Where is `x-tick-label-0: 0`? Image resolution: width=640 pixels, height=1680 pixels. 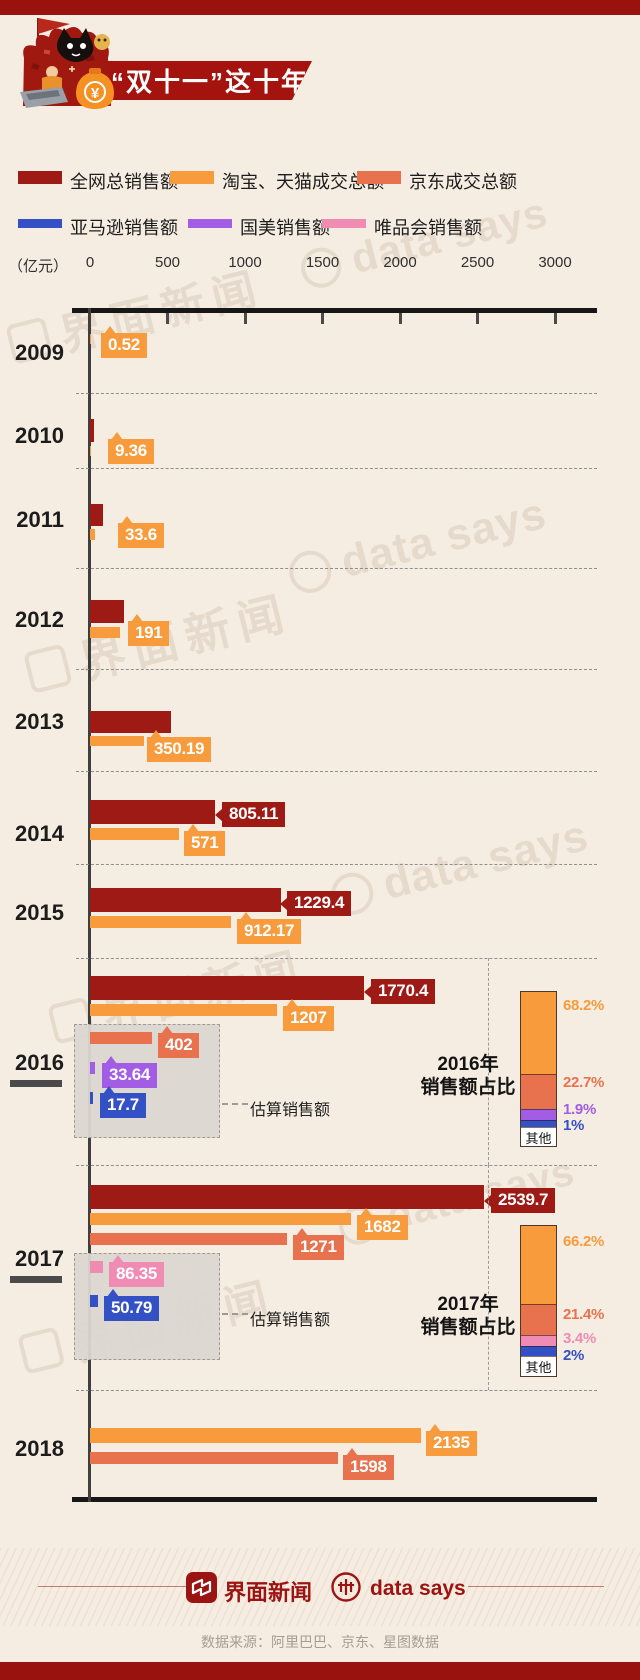
x-tick-label-0: 0 is located at coordinates (90, 262).